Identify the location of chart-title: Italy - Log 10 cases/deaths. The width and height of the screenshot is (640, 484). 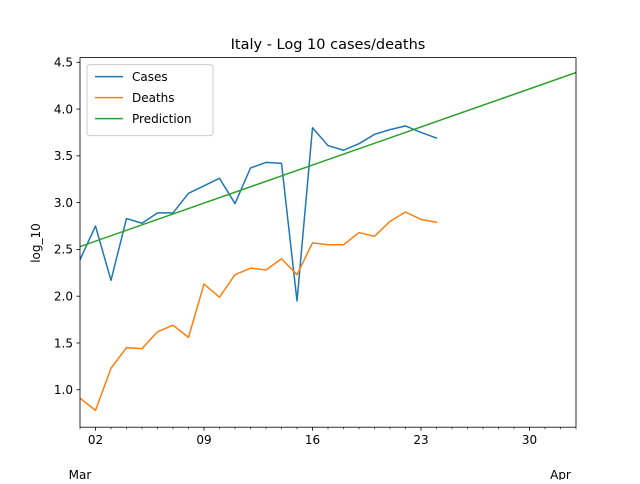
(328, 45).